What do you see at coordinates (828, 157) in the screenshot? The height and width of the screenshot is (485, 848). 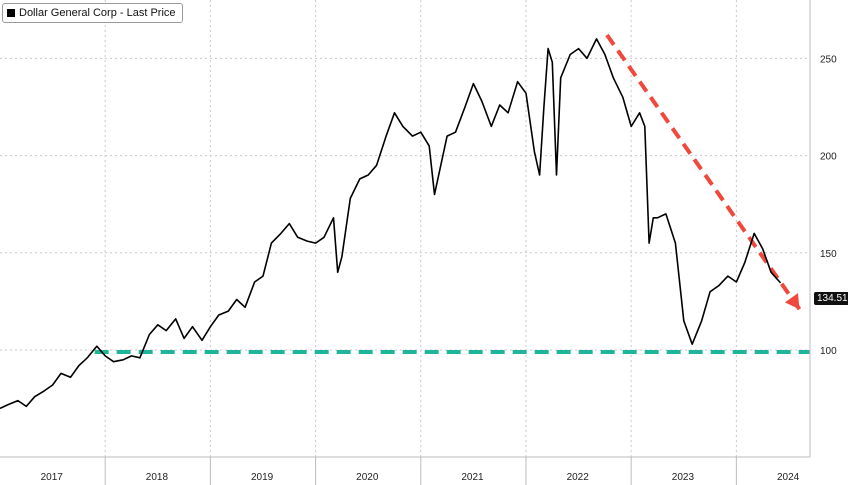 I see `y-tick-label: 200` at bounding box center [828, 157].